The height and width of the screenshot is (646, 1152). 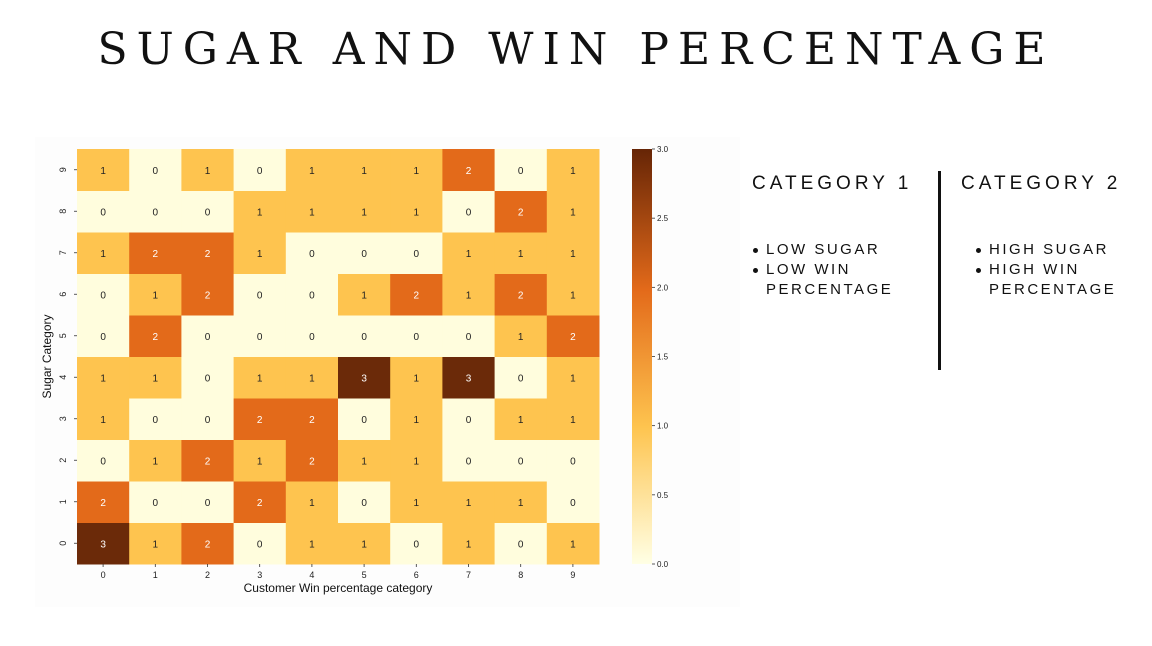 What do you see at coordinates (416, 575) in the screenshot?
I see `x-tick-label: 6` at bounding box center [416, 575].